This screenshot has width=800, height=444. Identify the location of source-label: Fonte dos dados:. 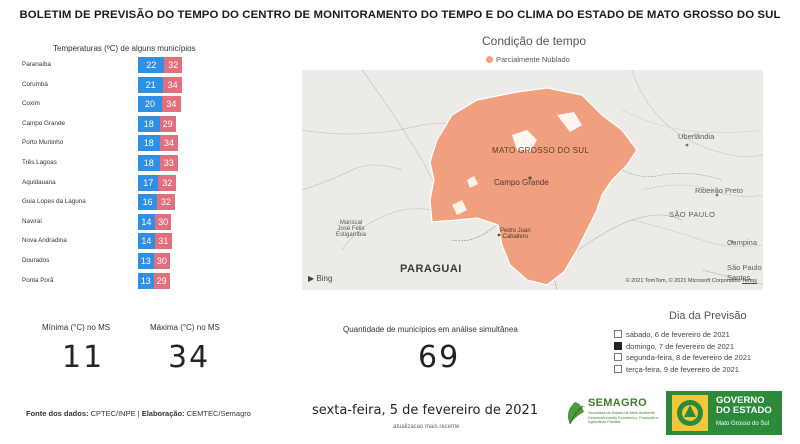
(57, 413).